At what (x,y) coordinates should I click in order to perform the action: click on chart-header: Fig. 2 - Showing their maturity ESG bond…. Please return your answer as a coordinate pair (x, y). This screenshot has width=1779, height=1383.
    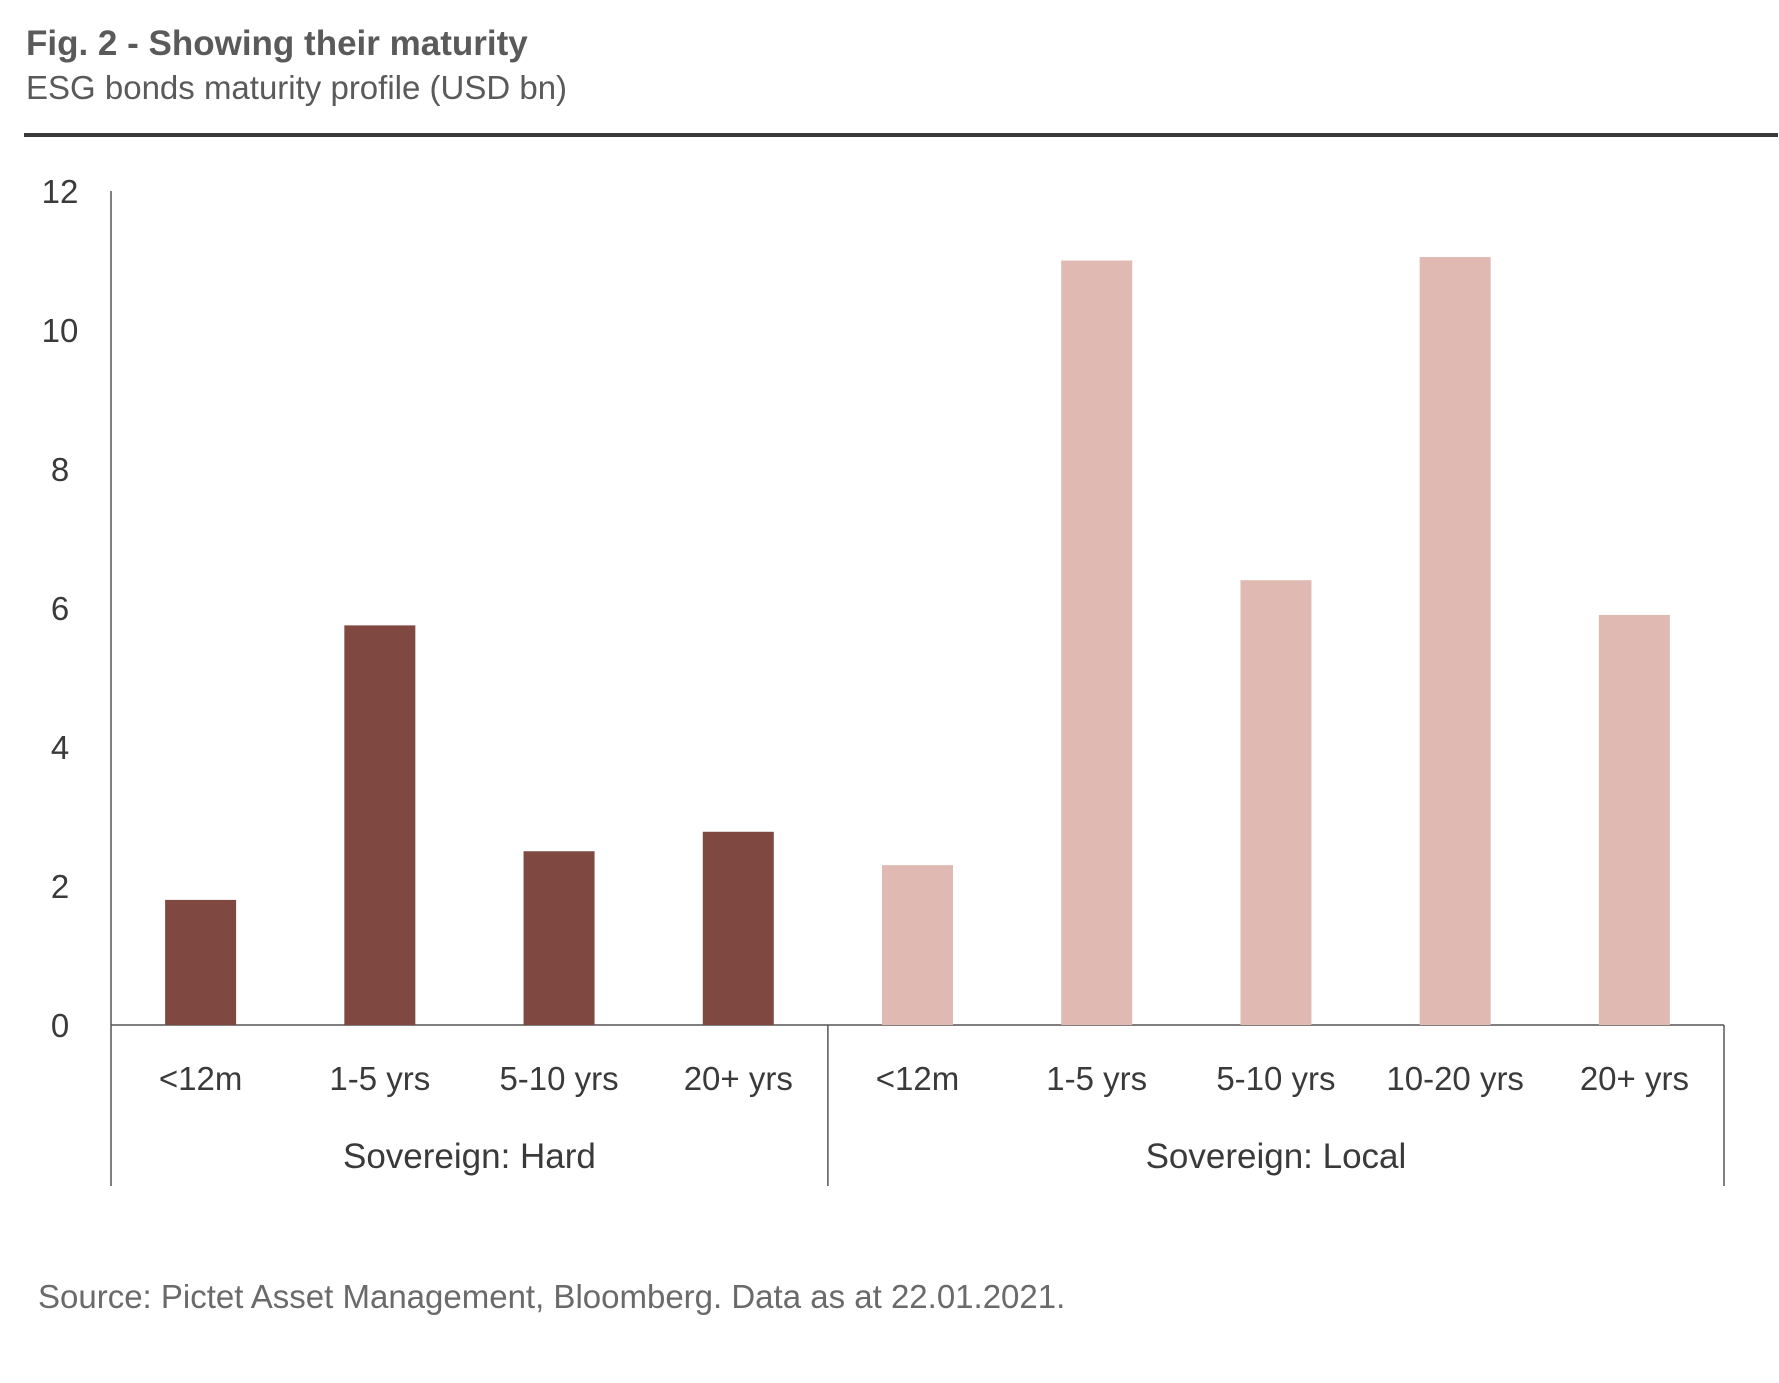
    Looking at the image, I should click on (296, 66).